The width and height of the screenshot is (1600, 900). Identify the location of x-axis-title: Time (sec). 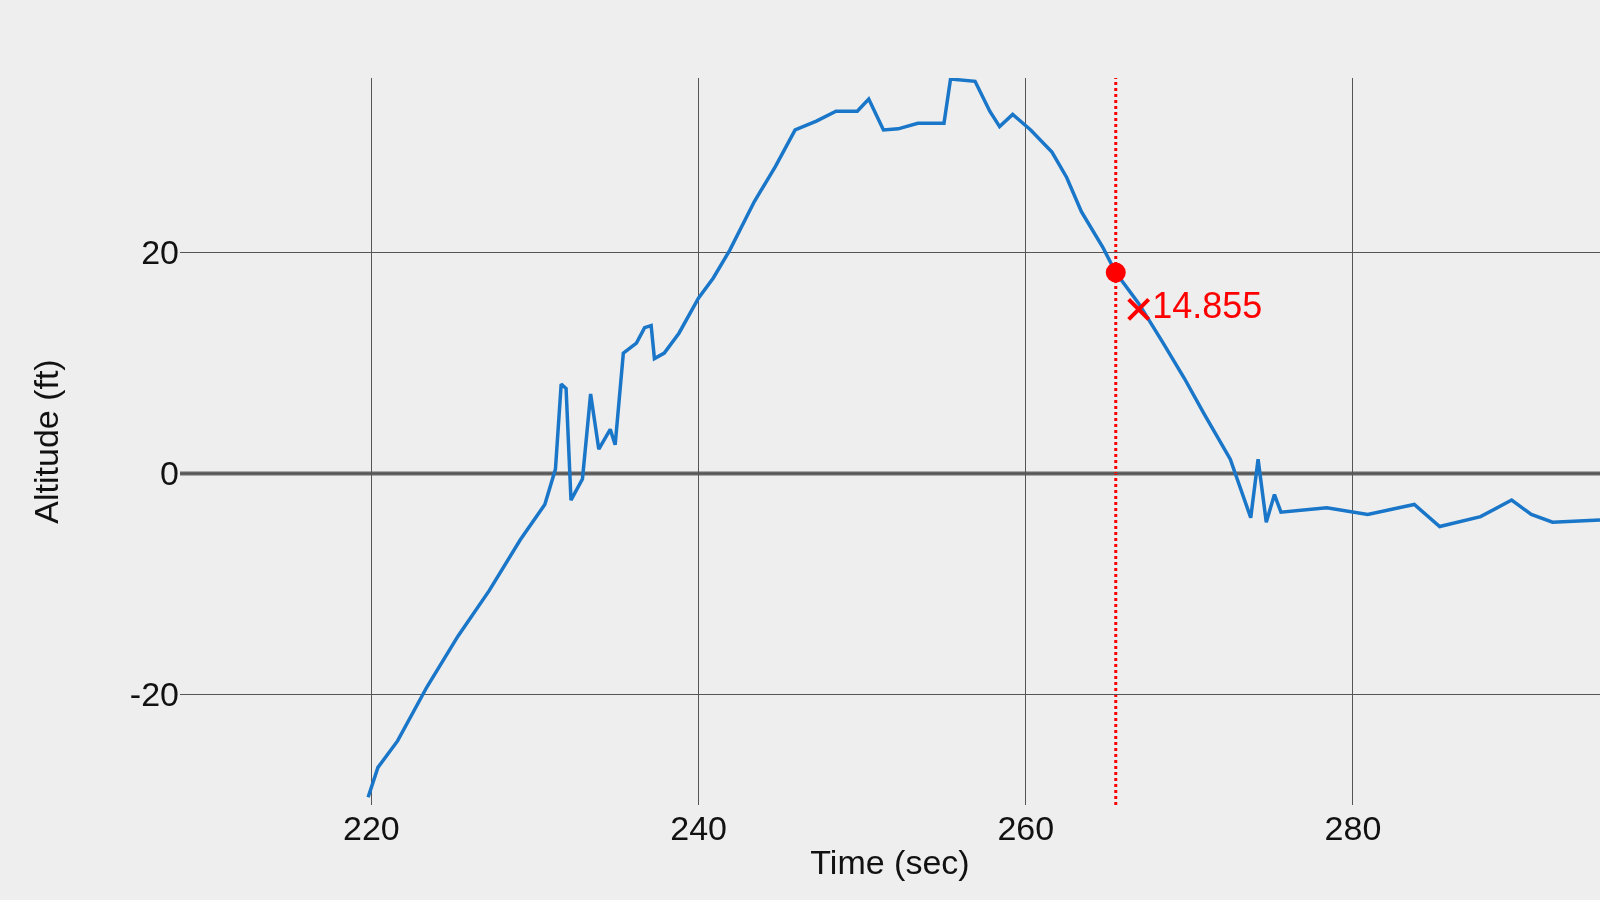
(890, 862).